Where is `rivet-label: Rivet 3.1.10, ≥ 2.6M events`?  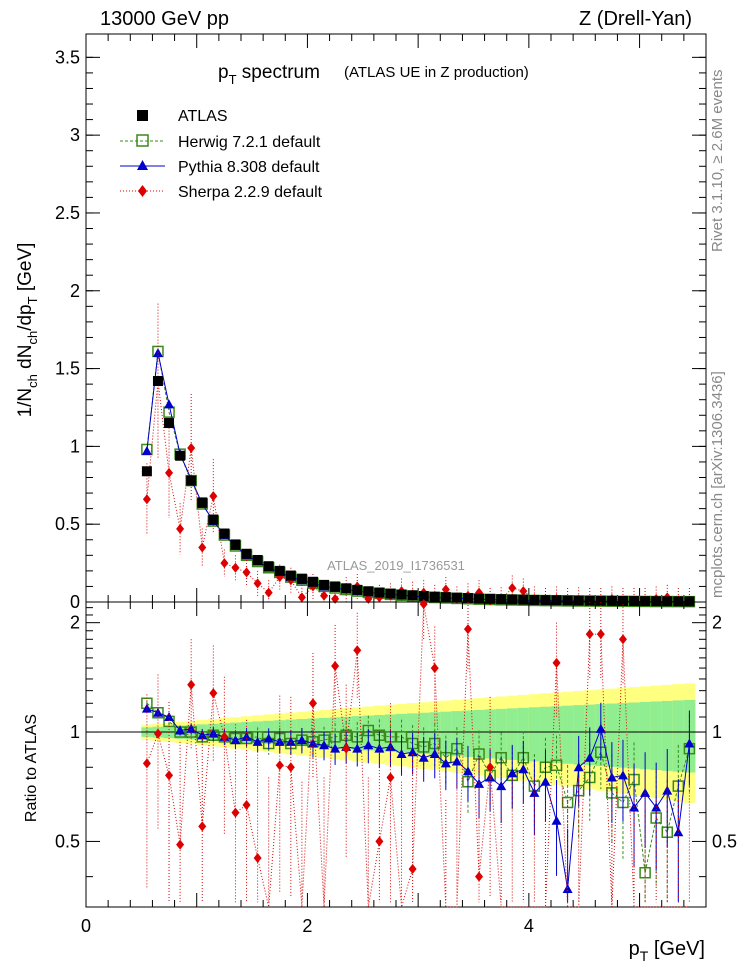
rivet-label: Rivet 3.1.10, ≥ 2.6M events is located at coordinates (717, 161).